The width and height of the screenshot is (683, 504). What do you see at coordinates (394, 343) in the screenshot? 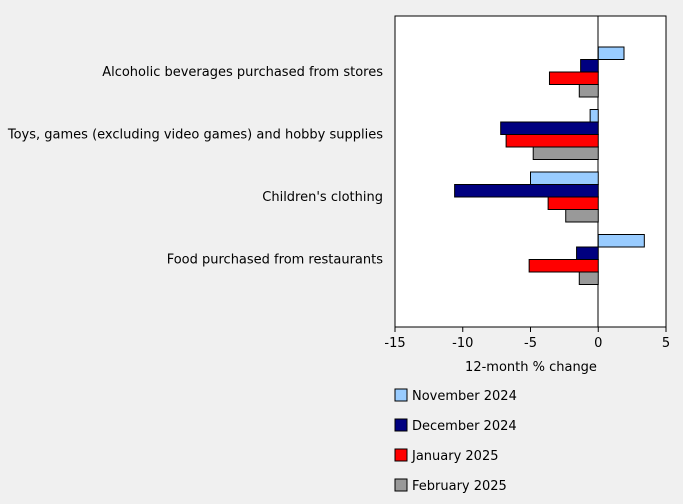
I see `x-tick-label: -15` at bounding box center [394, 343].